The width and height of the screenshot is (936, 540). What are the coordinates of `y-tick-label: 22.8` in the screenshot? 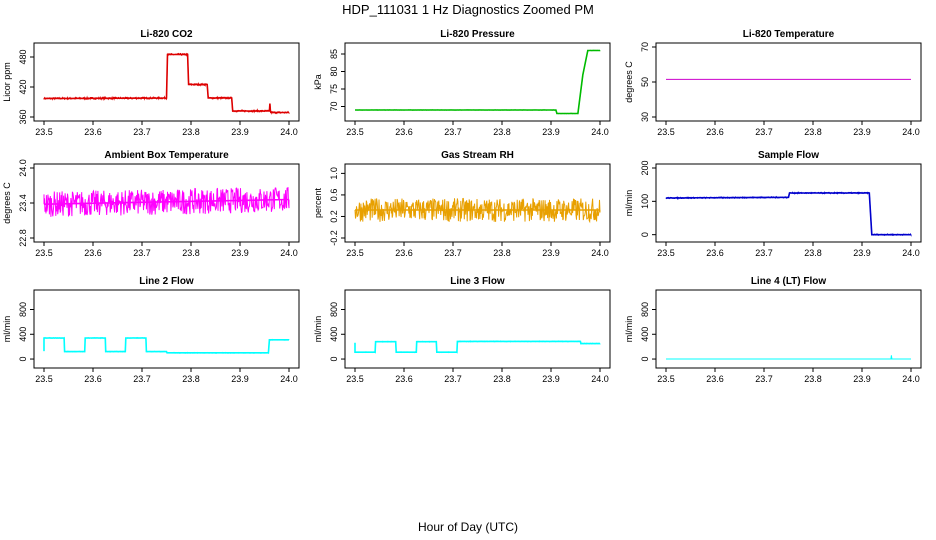 It's located at (23, 238).